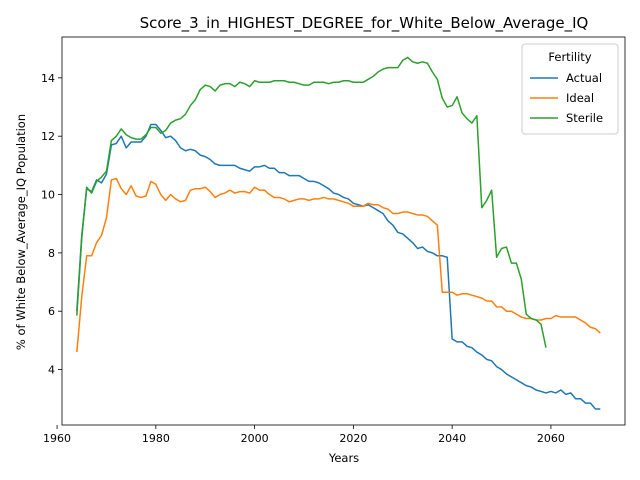  Describe the element at coordinates (353, 438) in the screenshot. I see `x-tick-label: 2020` at that location.